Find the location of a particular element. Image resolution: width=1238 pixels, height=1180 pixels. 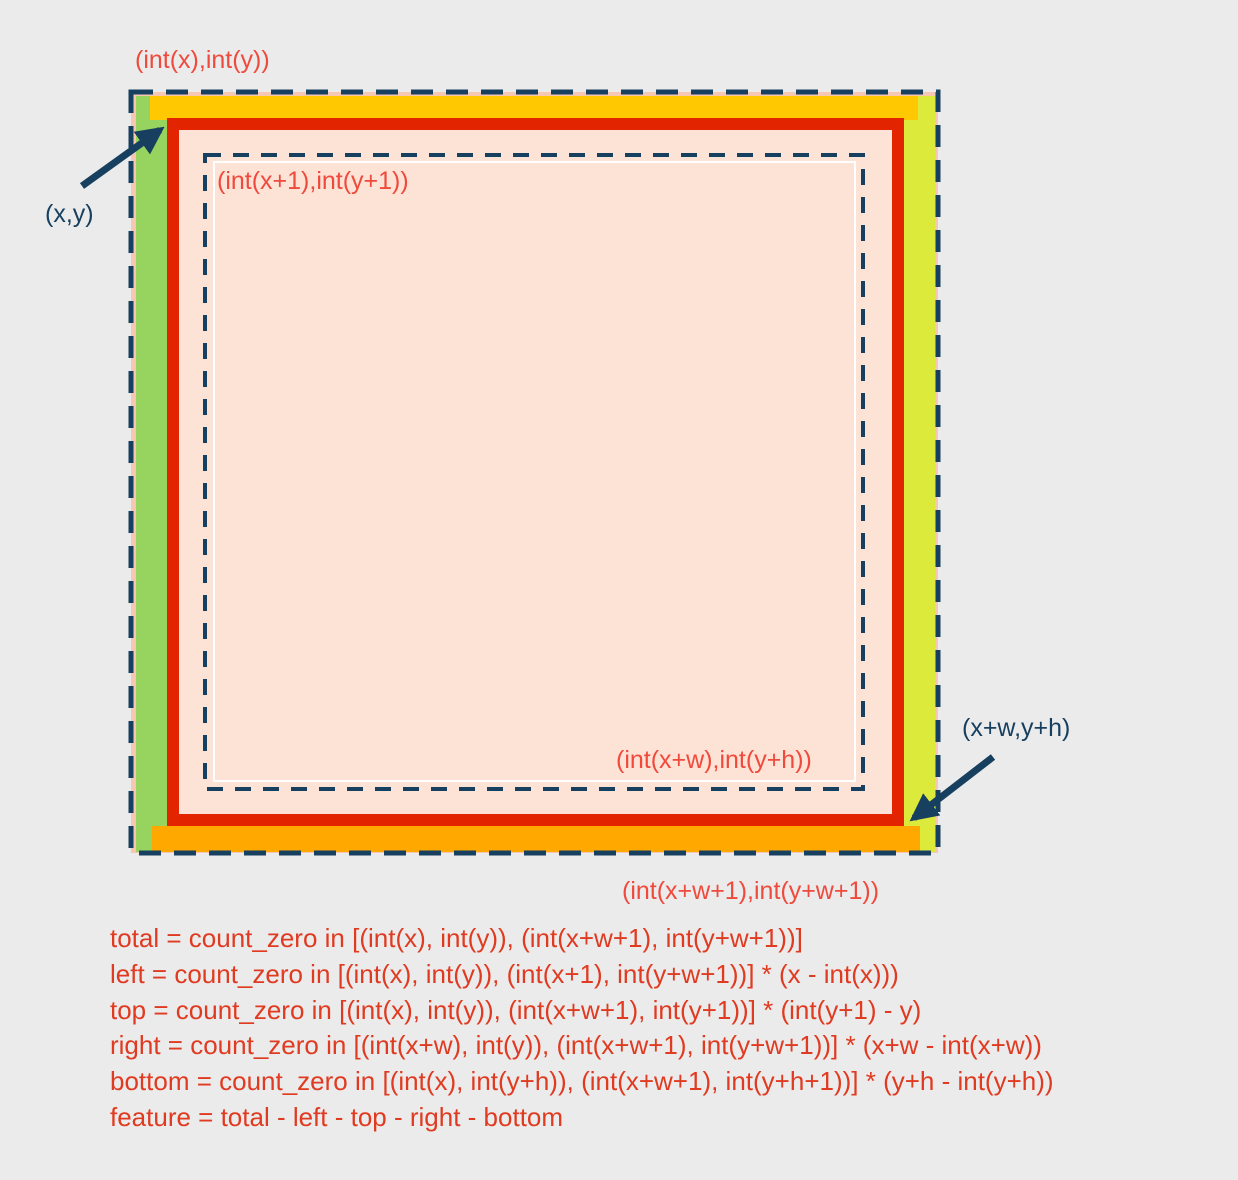

left-strip is located at coordinates (152, 474).